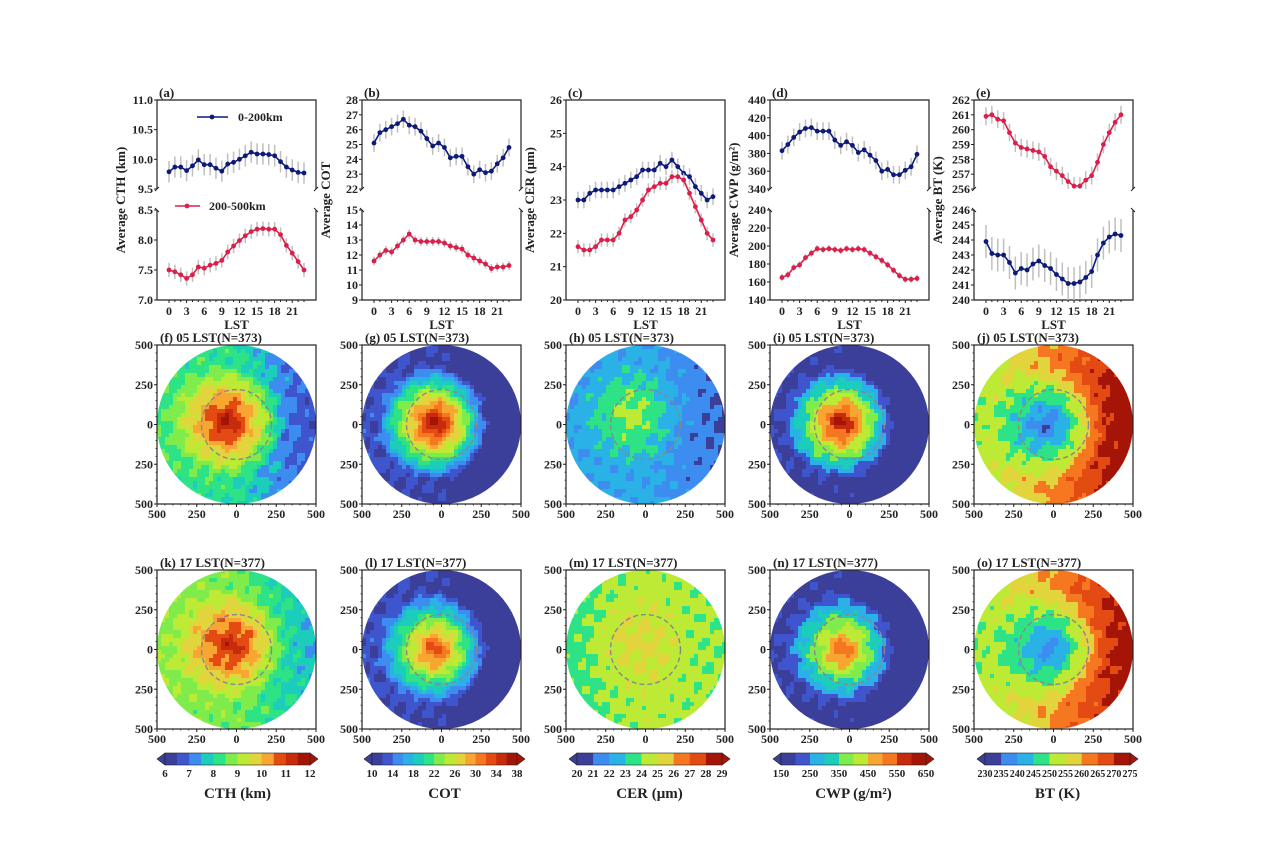 Image resolution: width=1262 pixels, height=841 pixels. Describe the element at coordinates (556, 167) in the screenshot. I see `y-tick-label: 24` at that location.